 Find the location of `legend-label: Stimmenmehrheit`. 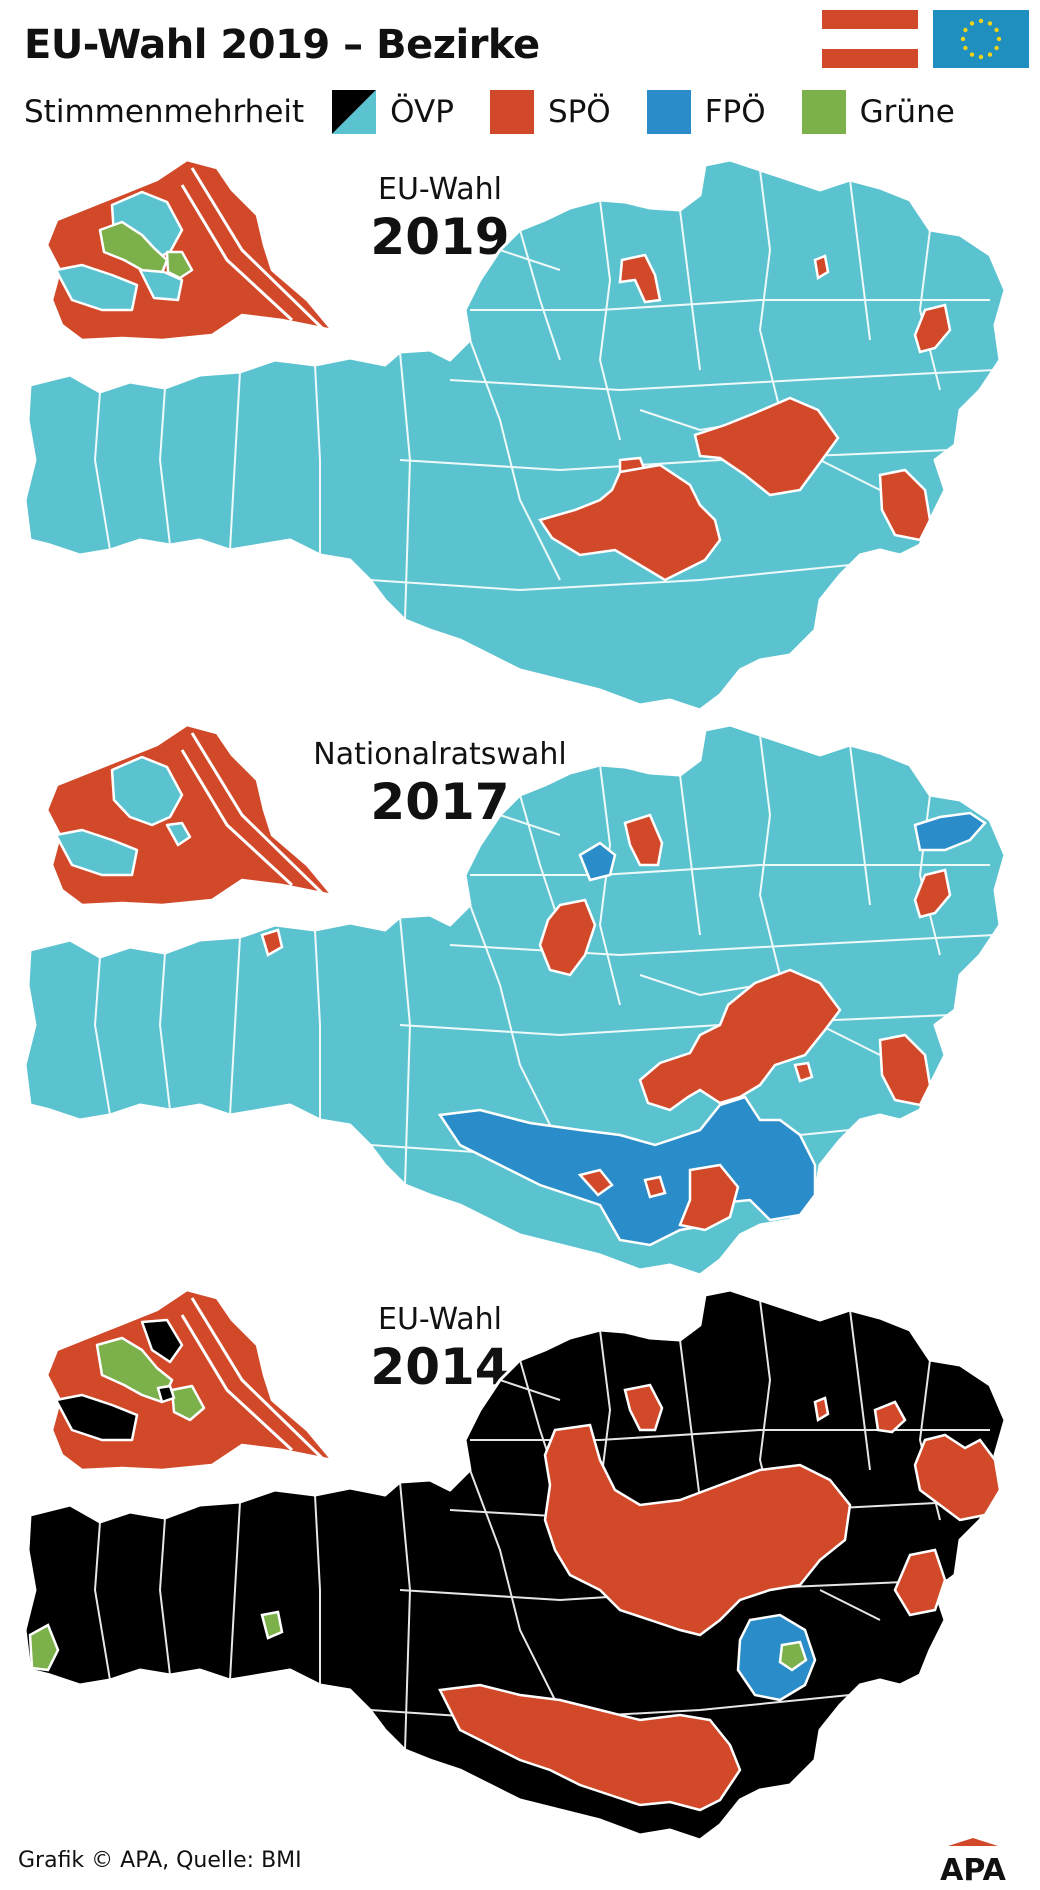

legend-label: Stimmenmehrheit is located at coordinates (164, 112).